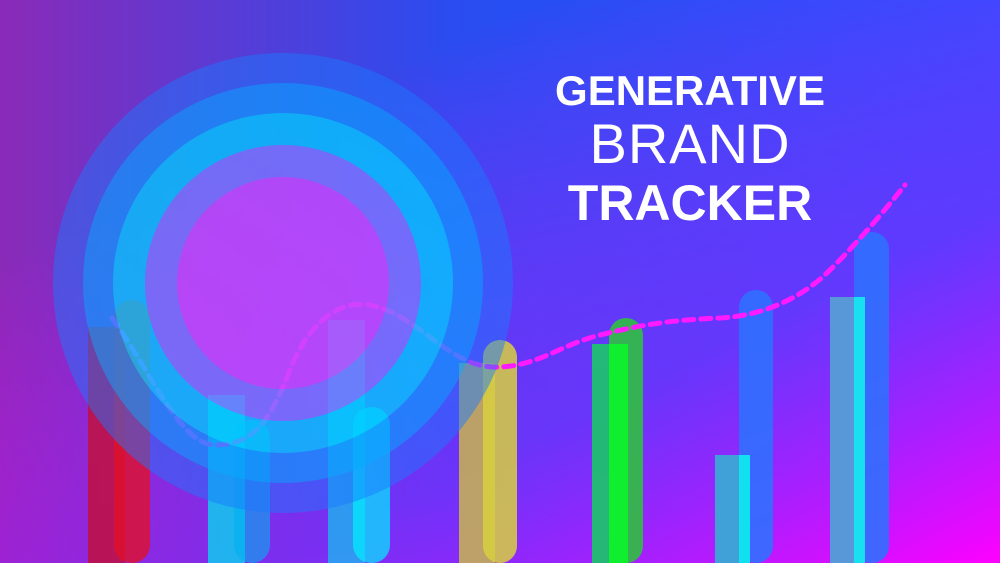  What do you see at coordinates (500, 451) in the screenshot?
I see `bar-rounded` at bounding box center [500, 451].